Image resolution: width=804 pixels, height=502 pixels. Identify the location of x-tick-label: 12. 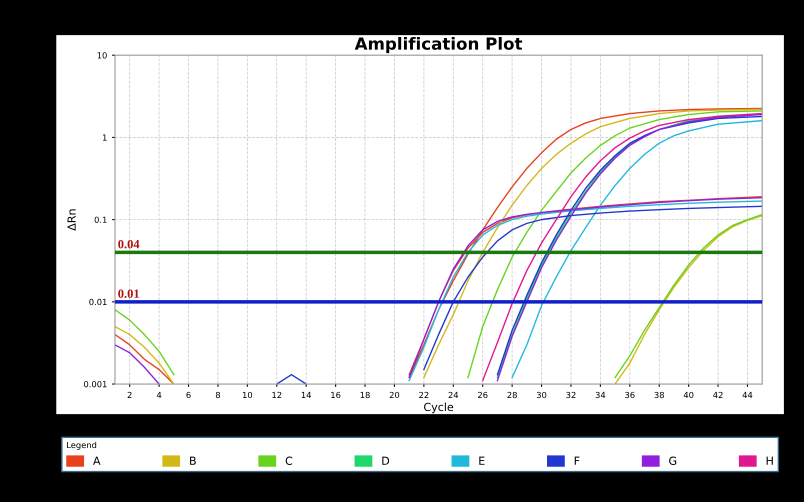
(277, 395).